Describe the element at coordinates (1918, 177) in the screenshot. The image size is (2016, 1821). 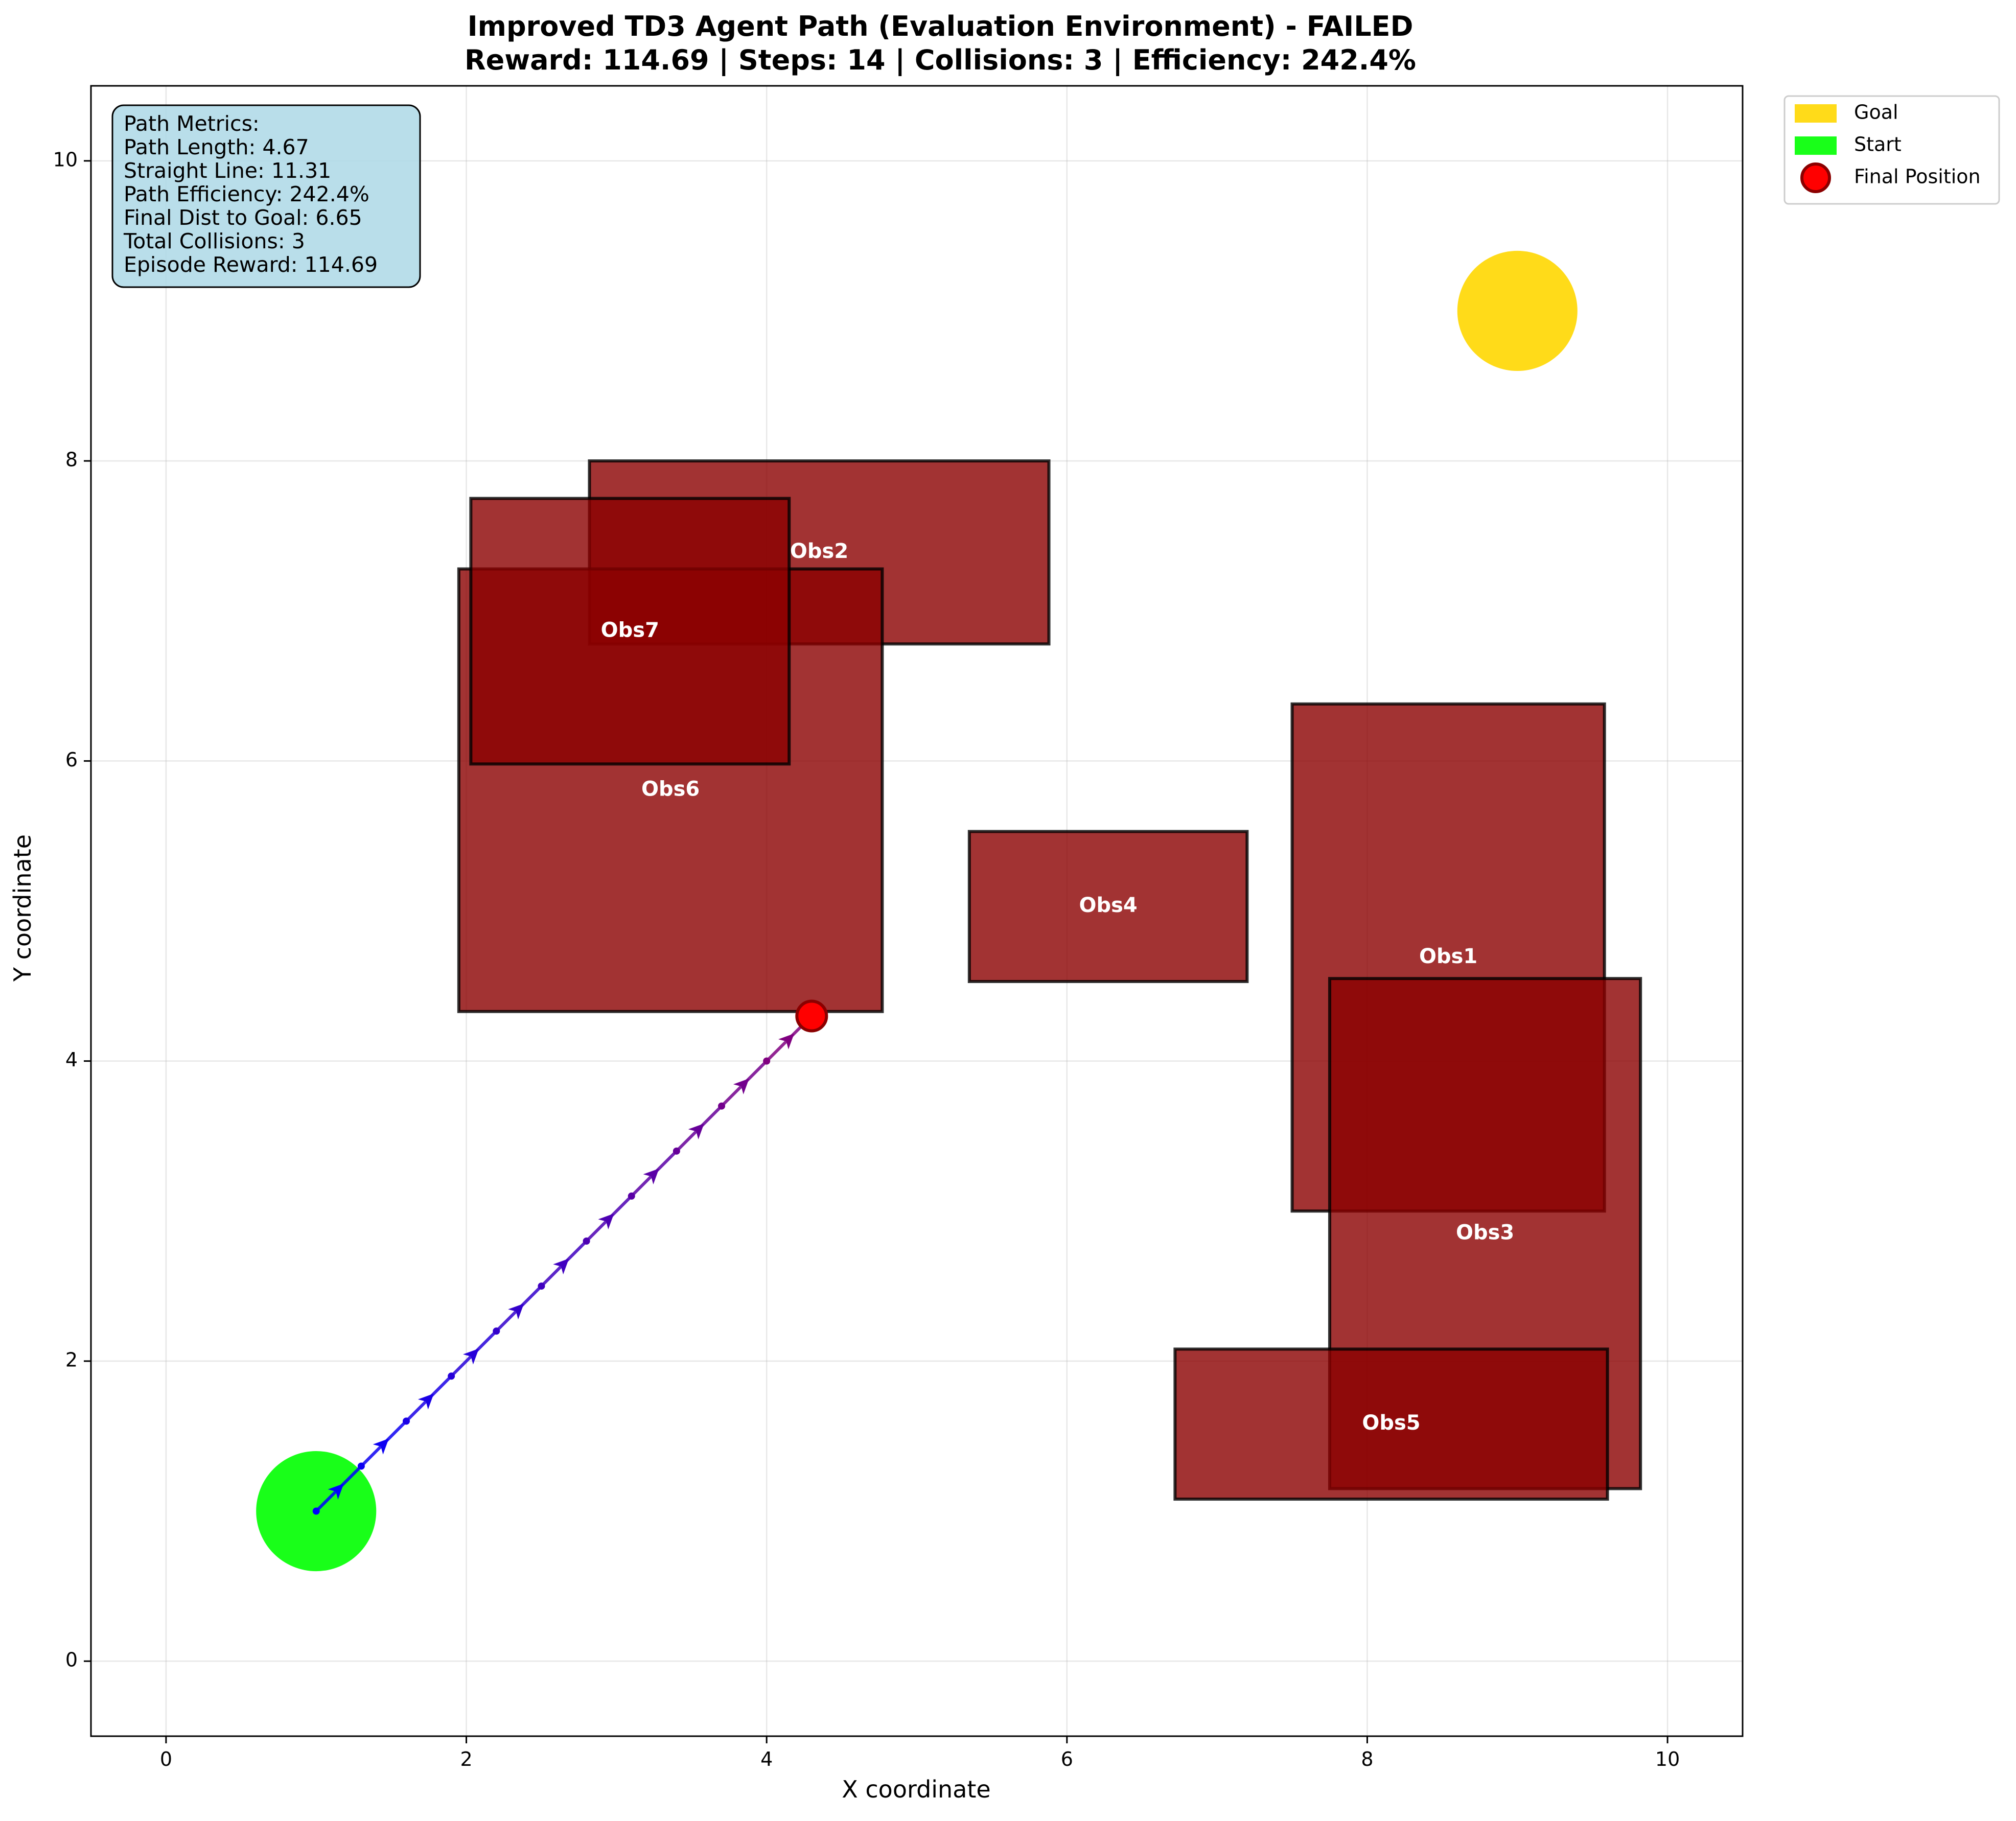
I see `legend-label: Final Position` at that location.